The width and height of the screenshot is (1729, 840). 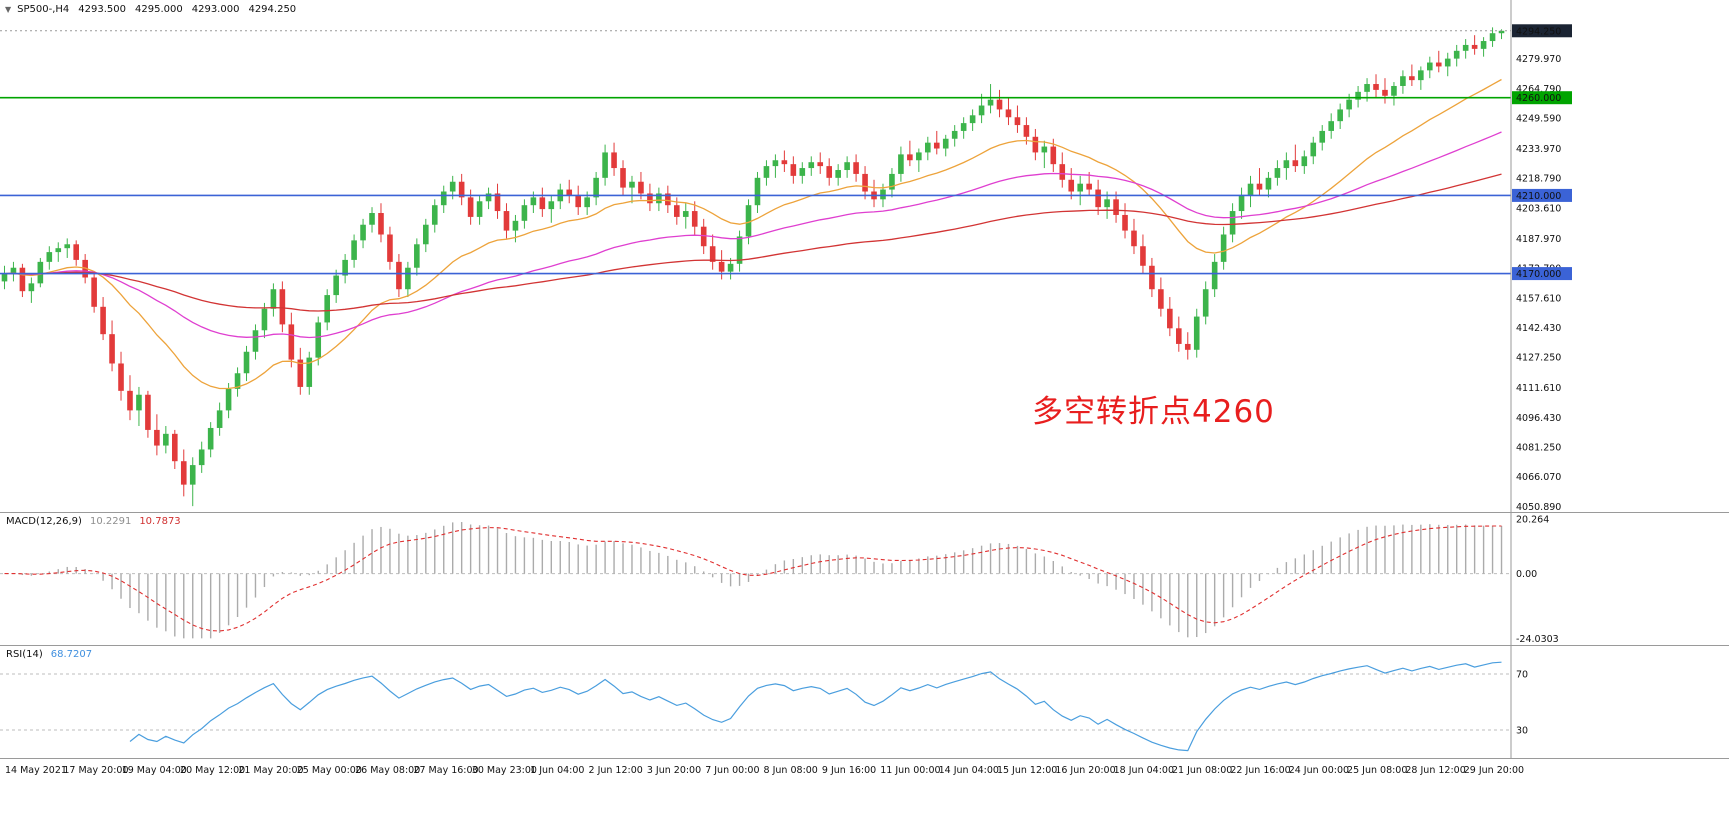 What do you see at coordinates (1538, 274) in the screenshot?
I see `svg-text: 4170.000` at bounding box center [1538, 274].